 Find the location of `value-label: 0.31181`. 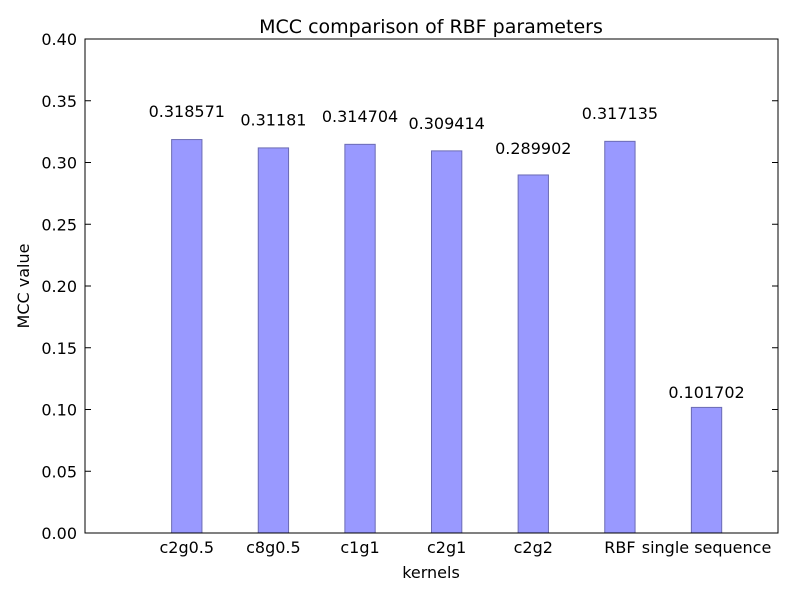

value-label: 0.31181 is located at coordinates (273, 120).